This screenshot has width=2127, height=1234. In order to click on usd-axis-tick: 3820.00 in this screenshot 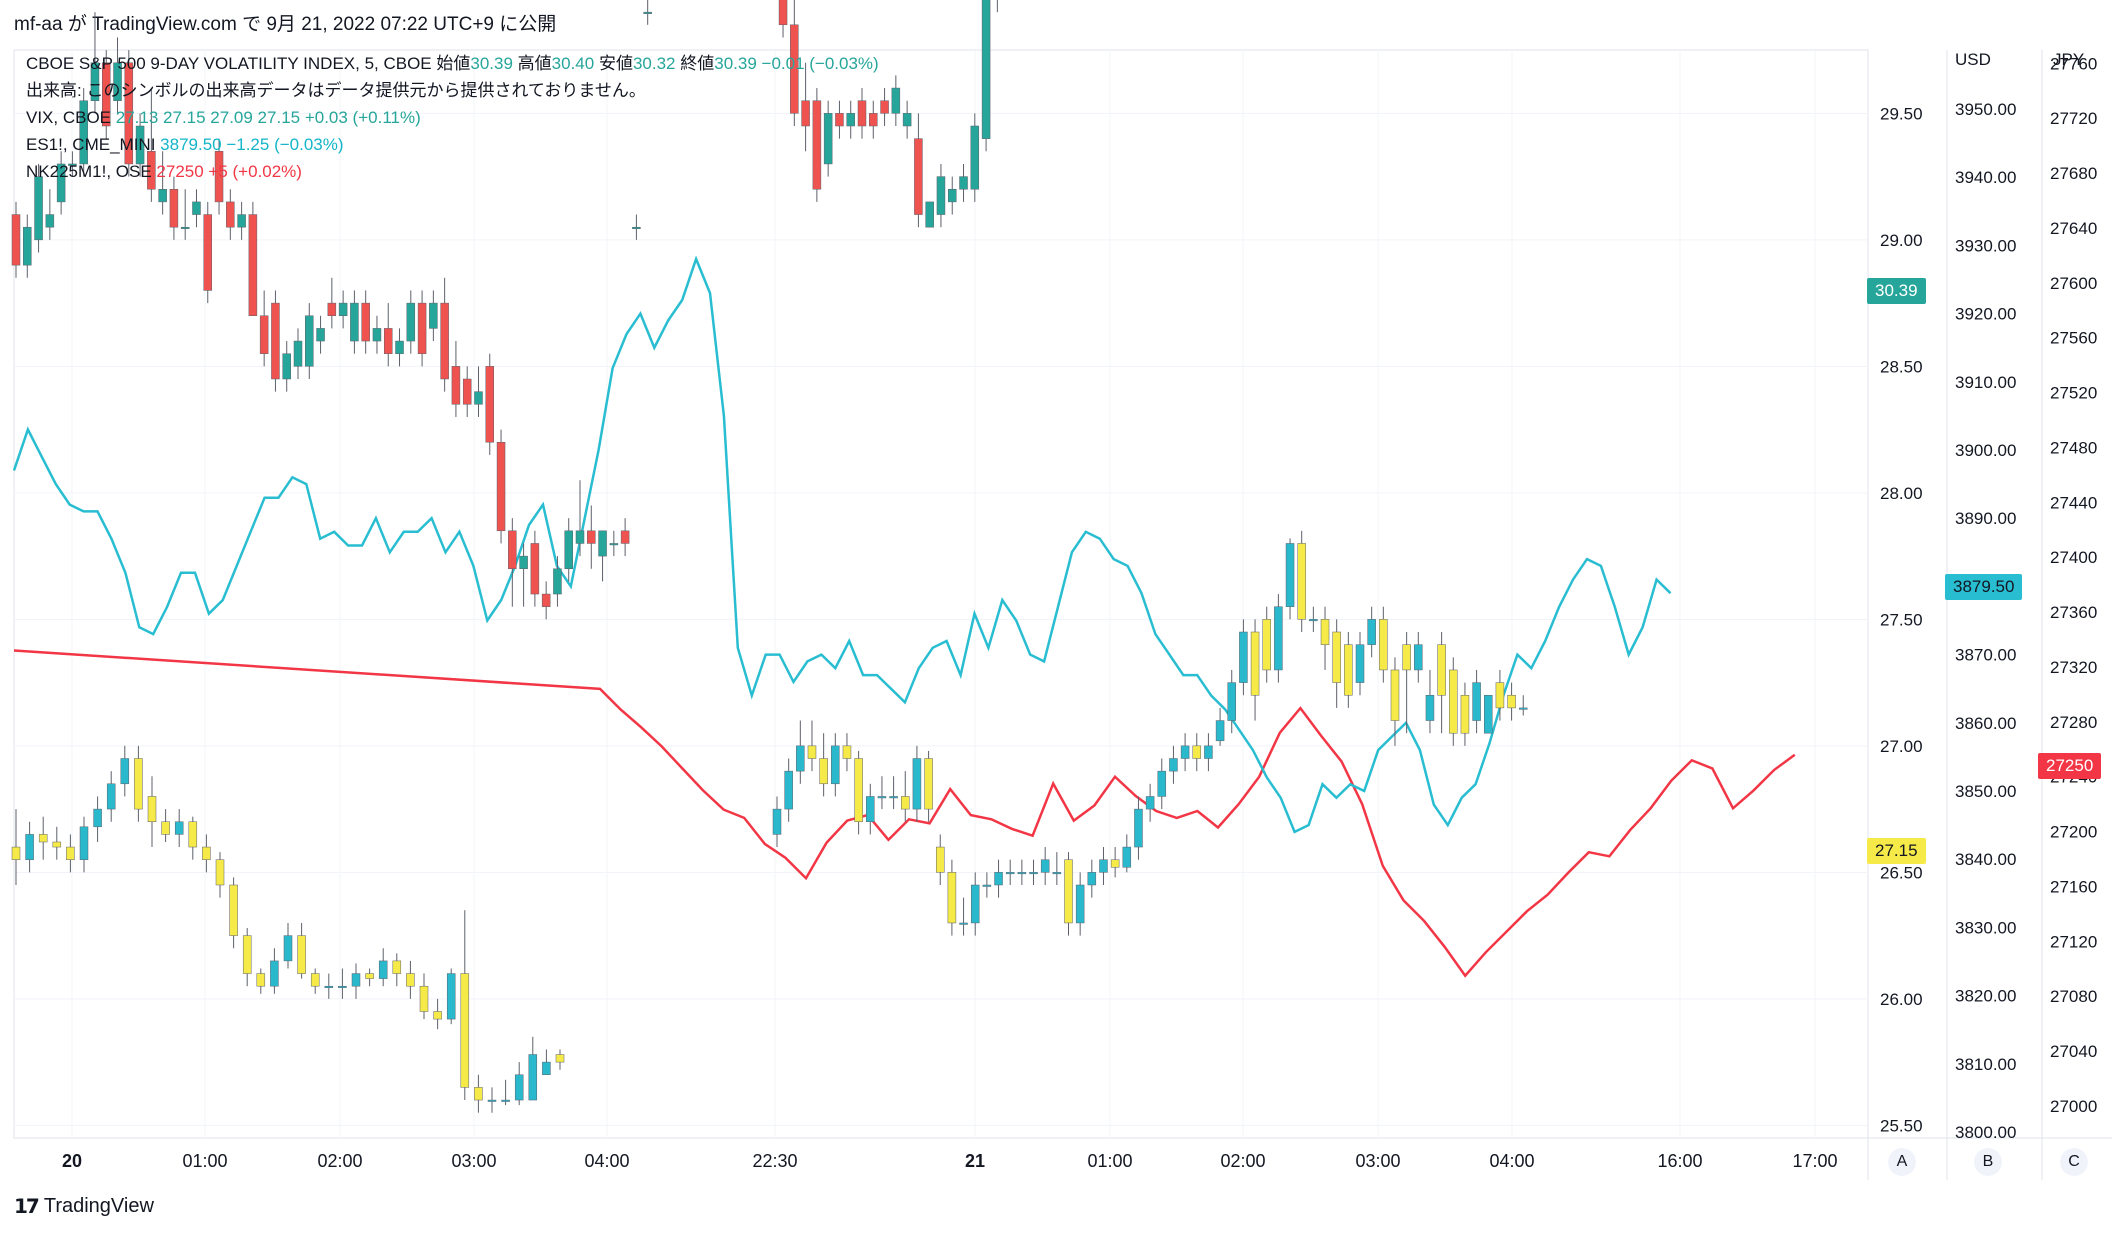, I will do `click(1985, 996)`.